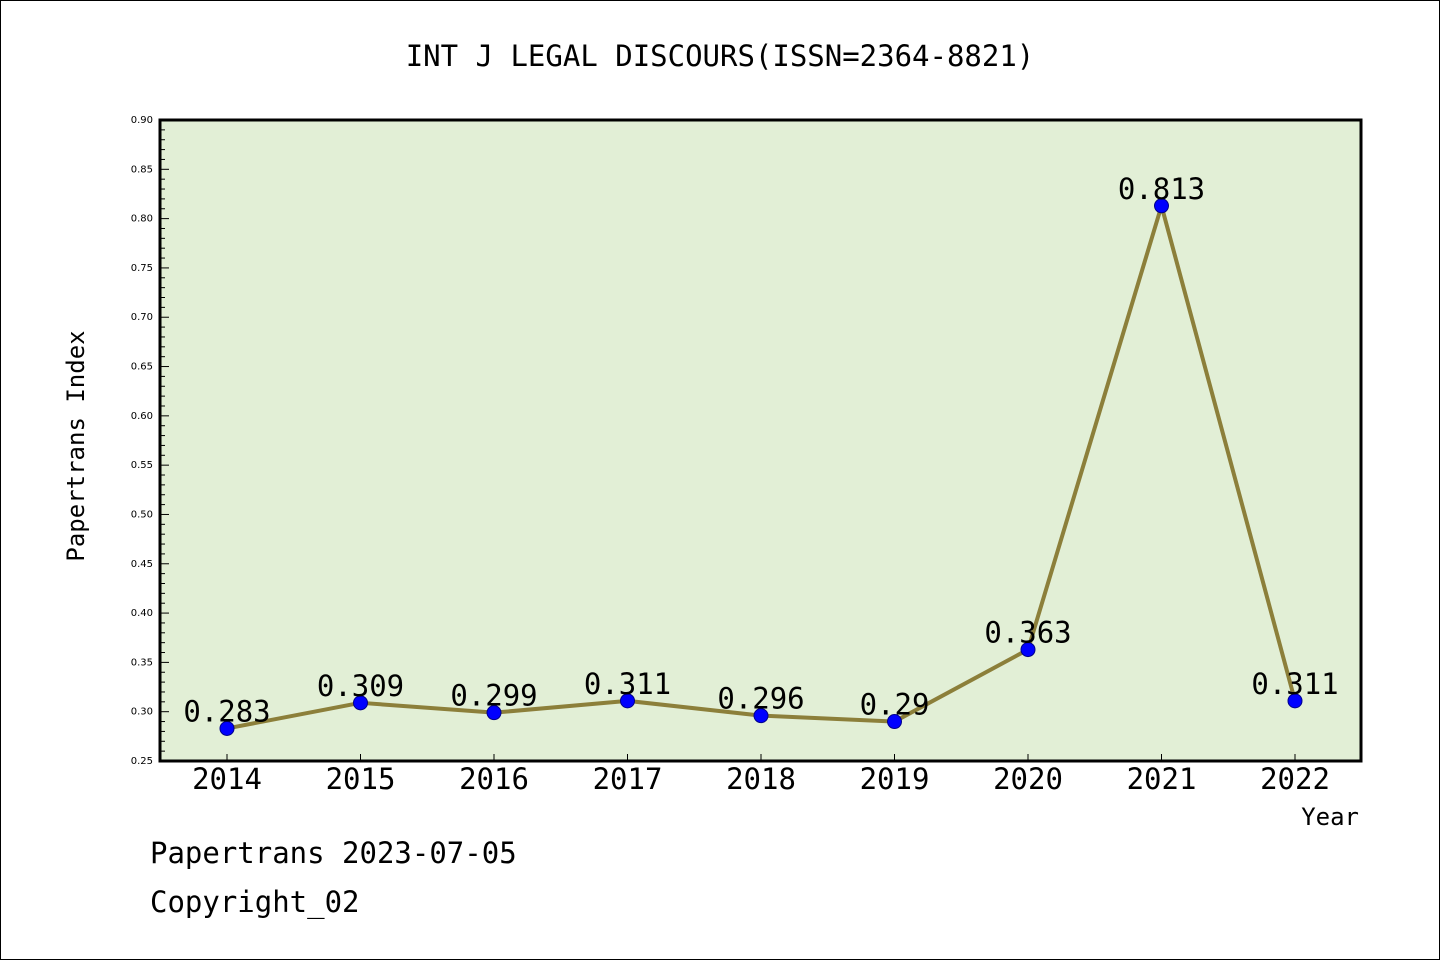 This screenshot has width=1440, height=960. Describe the element at coordinates (142, 367) in the screenshot. I see `y-tick-label: 0.65` at that location.